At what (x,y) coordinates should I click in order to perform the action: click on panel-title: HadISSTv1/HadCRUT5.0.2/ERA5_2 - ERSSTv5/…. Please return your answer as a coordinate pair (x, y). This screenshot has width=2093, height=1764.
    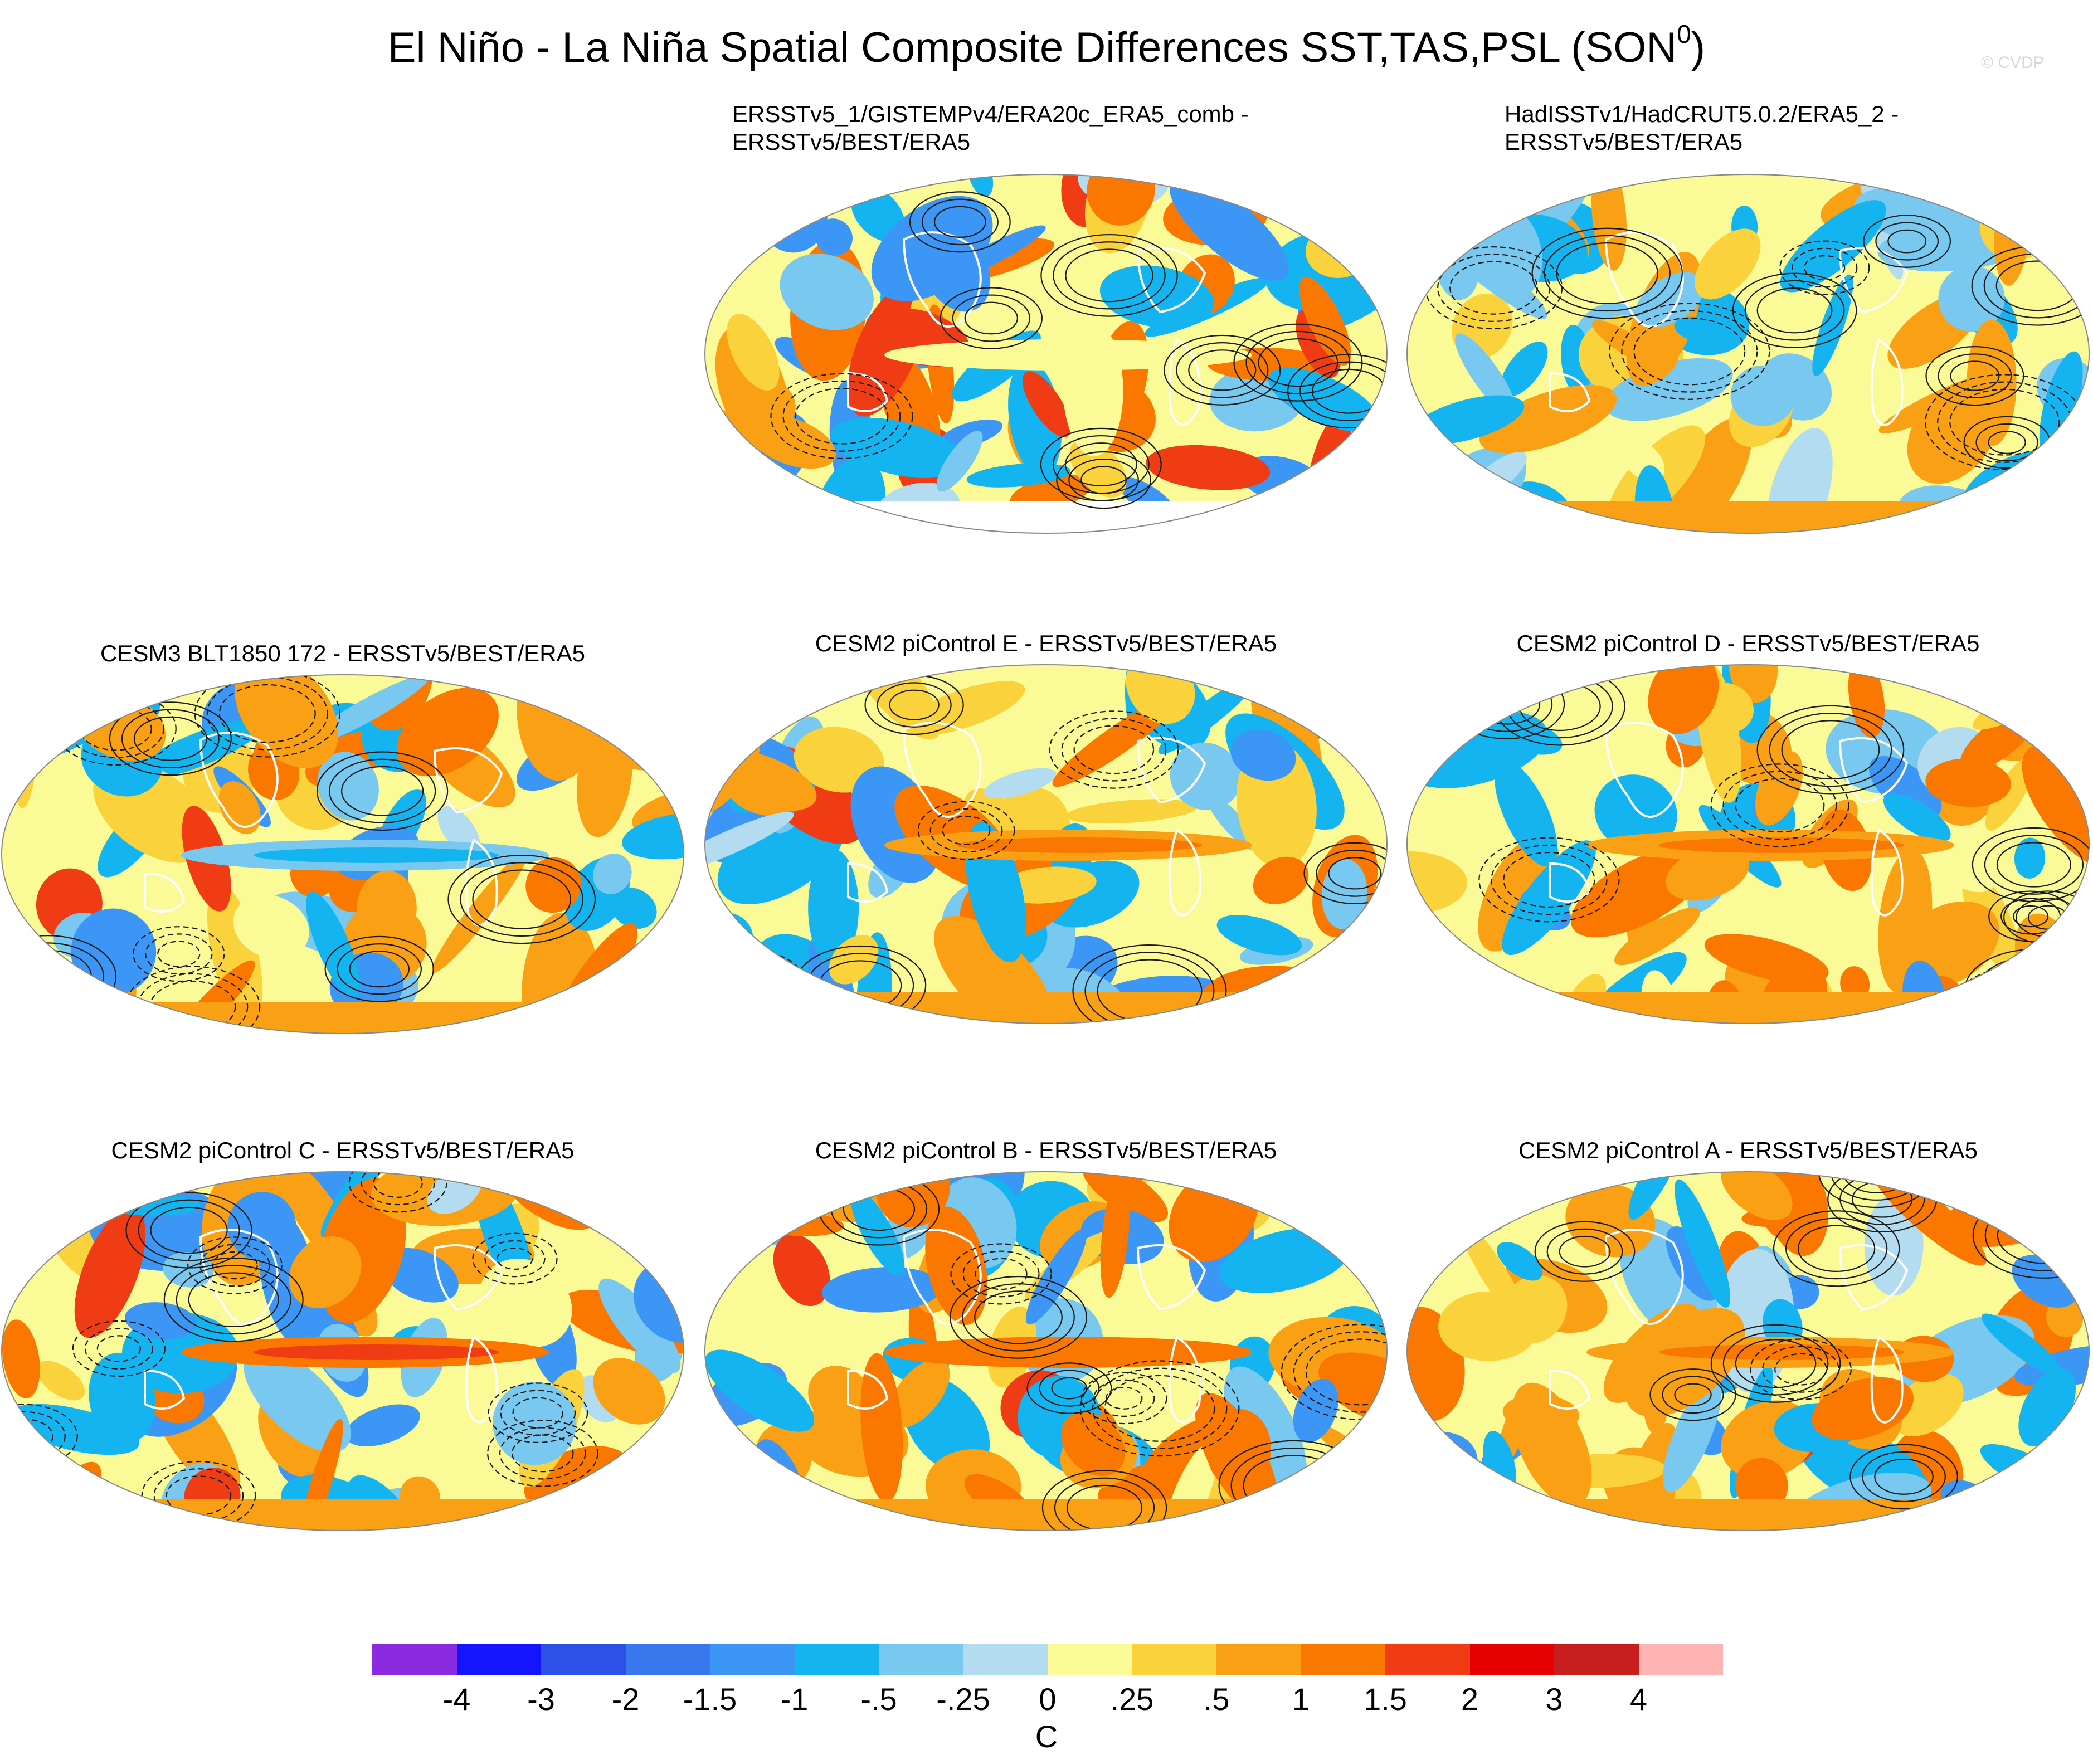
    Looking at the image, I should click on (1799, 128).